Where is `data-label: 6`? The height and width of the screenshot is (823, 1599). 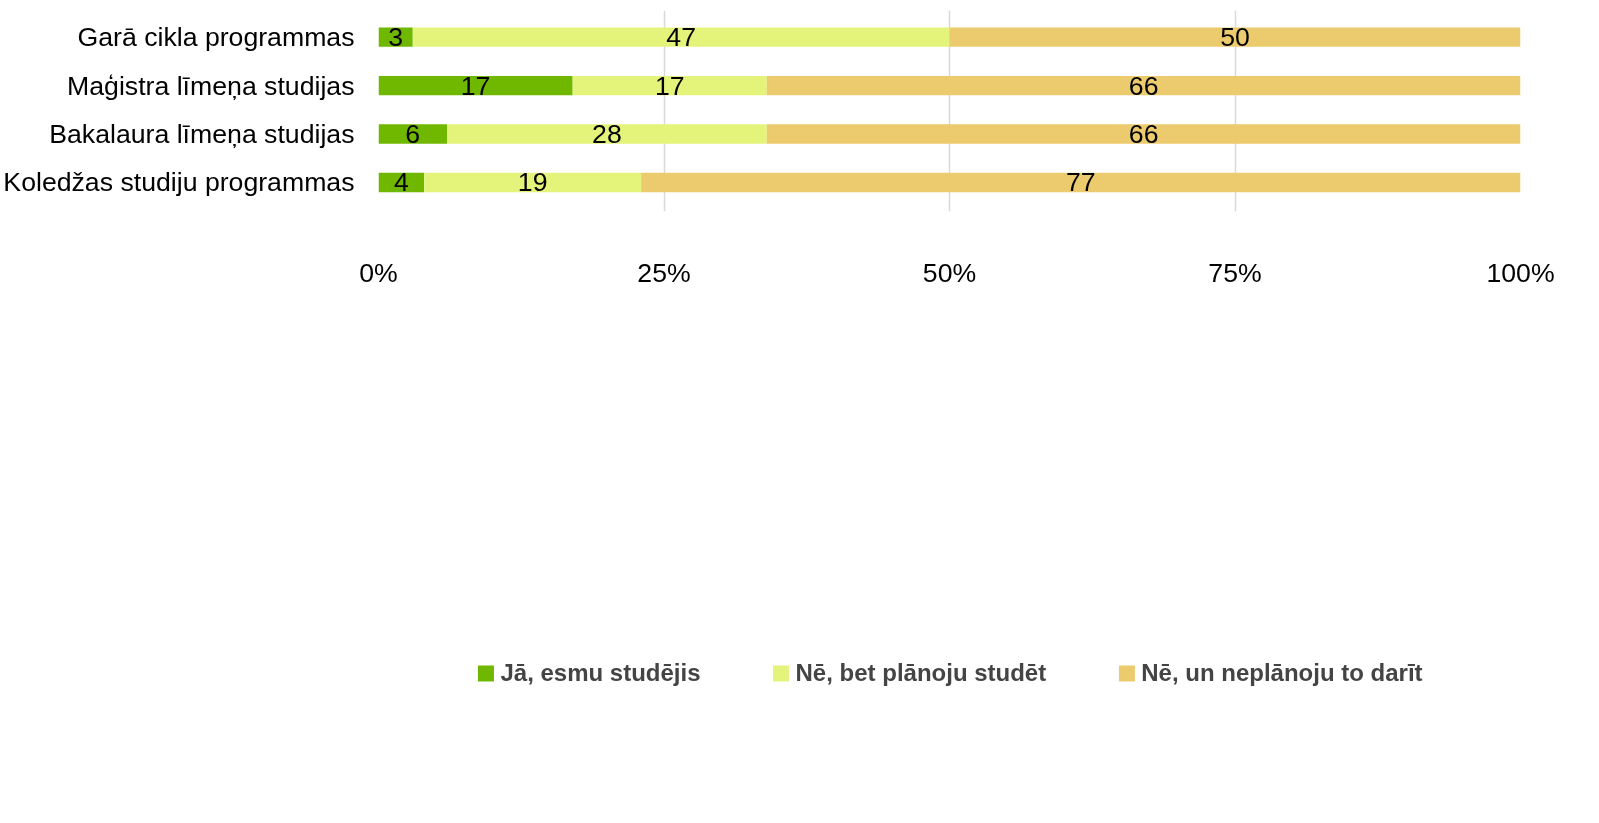
data-label: 6 is located at coordinates (413, 134).